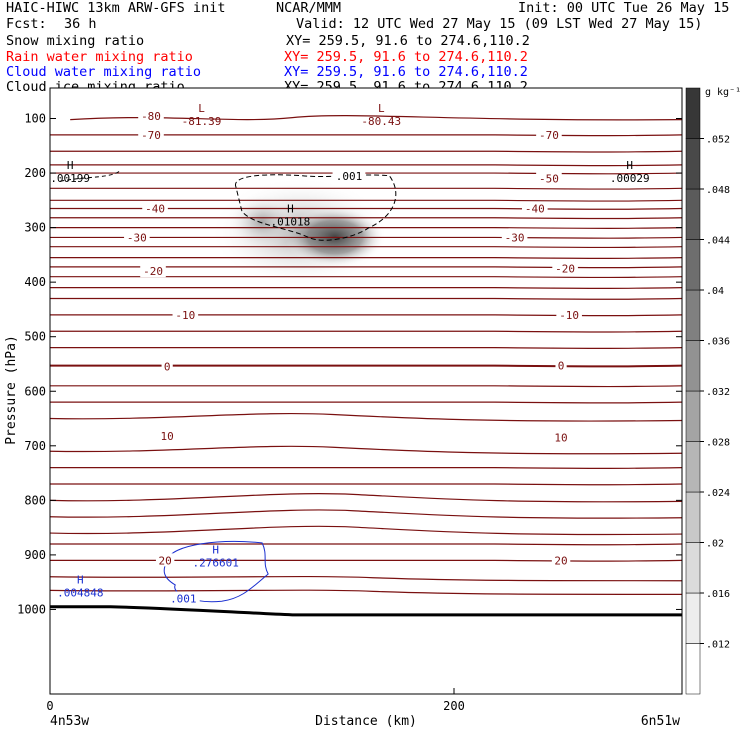 This screenshot has height=740, width=740. Describe the element at coordinates (26, 24) in the screenshot. I see `forecast-label: Fcst:` at that location.